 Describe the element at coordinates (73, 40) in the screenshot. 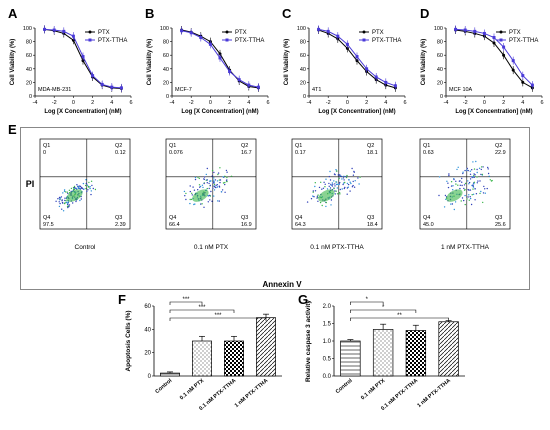

I see `data-point-ptx` at that location.